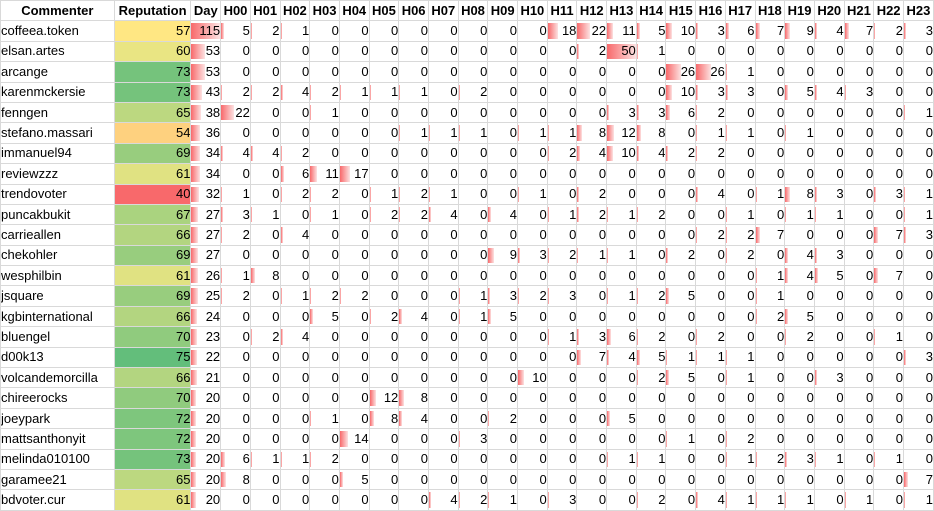 Image resolution: width=934 pixels, height=511 pixels. I want to click on hour-cell: 14, so click(354, 439).